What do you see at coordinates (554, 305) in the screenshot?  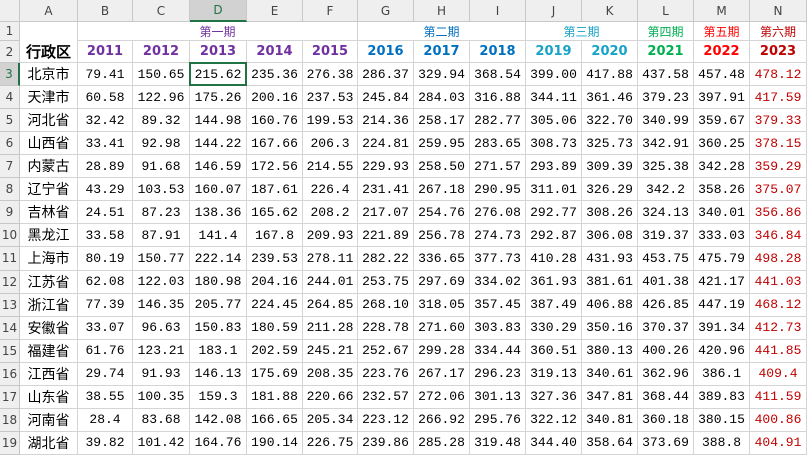 I see `value-cell: 387.49` at bounding box center [554, 305].